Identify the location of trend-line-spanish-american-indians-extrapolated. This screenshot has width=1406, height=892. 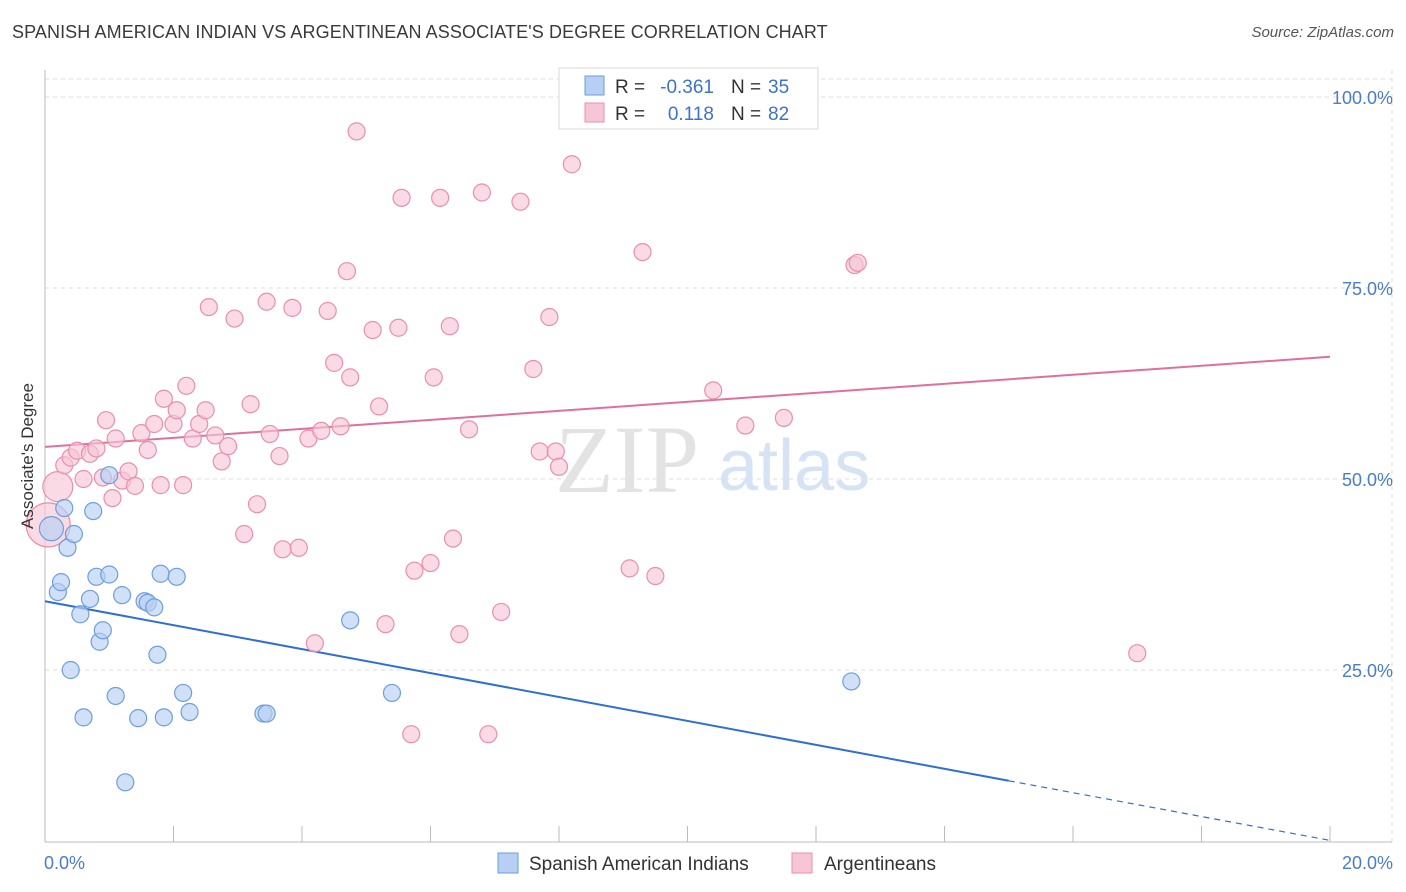
(1169, 810).